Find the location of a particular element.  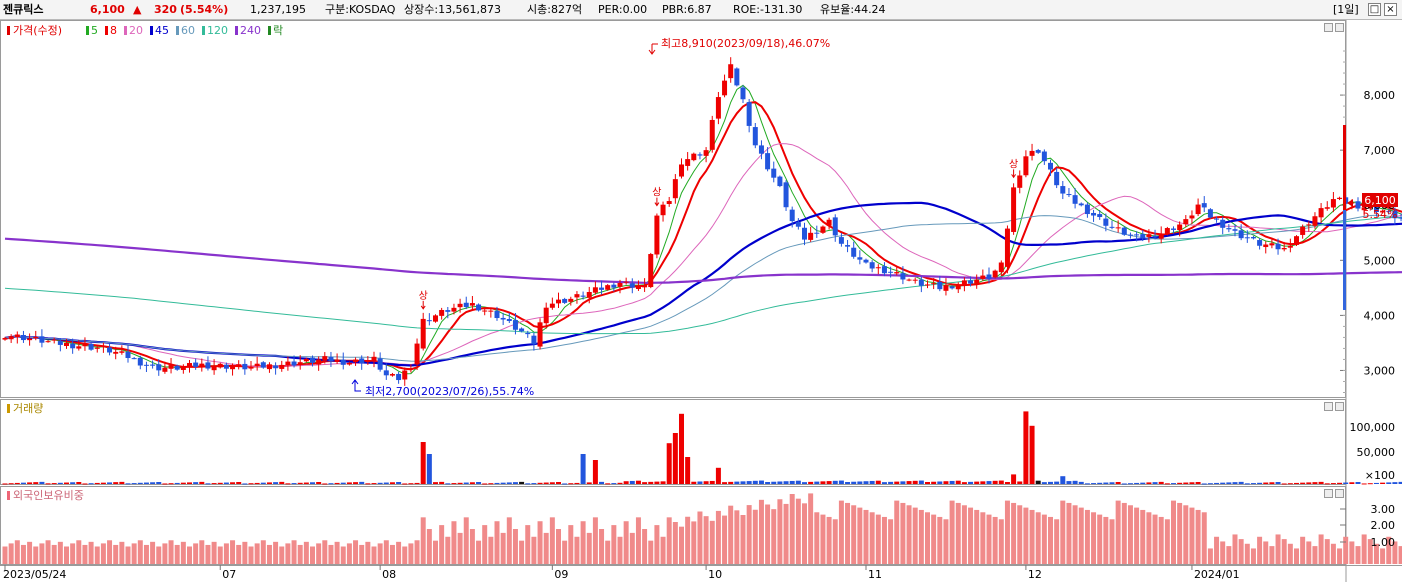

foreign-bars is located at coordinates (702, 528).